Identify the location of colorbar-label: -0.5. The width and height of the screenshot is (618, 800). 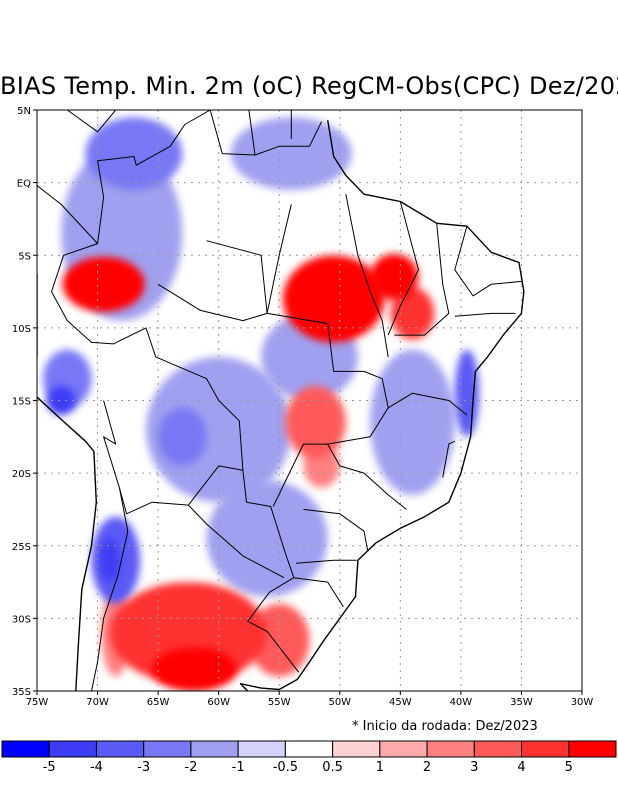
(285, 767).